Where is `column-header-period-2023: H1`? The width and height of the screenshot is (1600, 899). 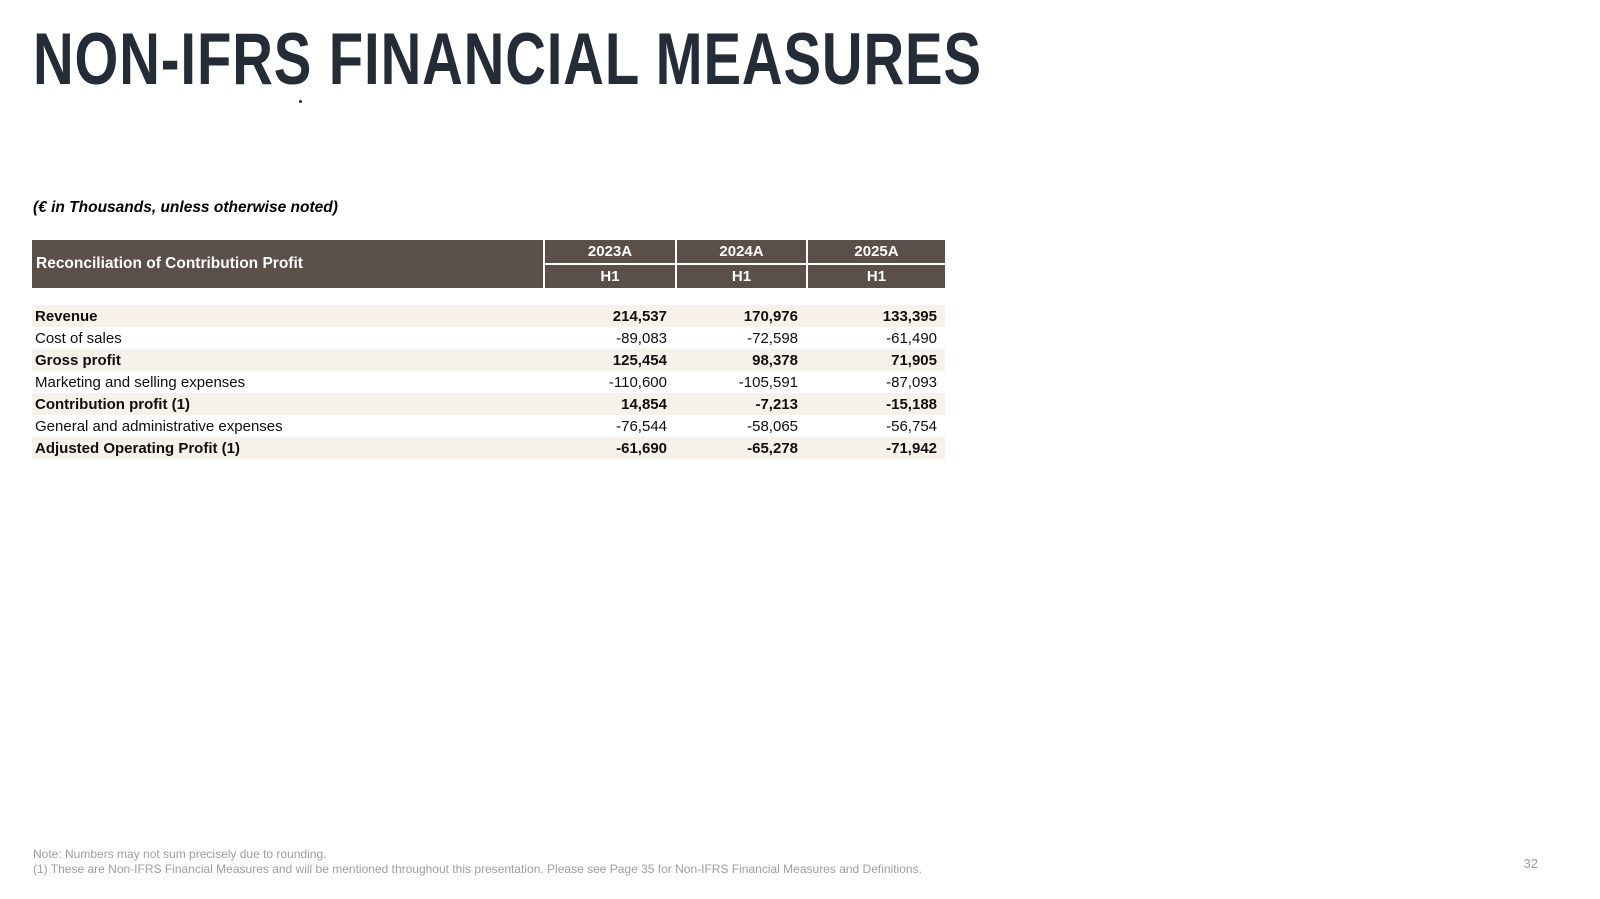
column-header-period-2023: H1 is located at coordinates (610, 276).